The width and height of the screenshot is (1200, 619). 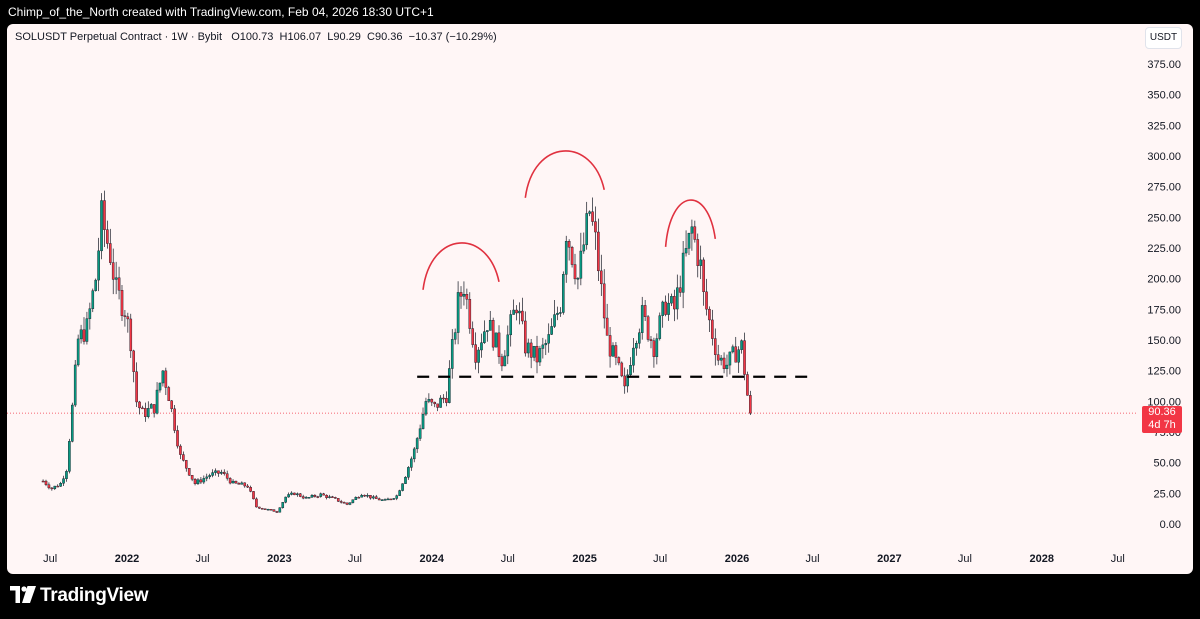 I want to click on x-axis-tick-label: 2027, so click(x=889, y=559).